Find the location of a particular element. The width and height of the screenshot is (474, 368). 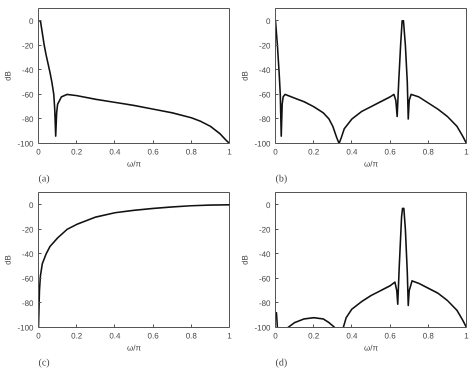

text: (c) is located at coordinates (44, 363).